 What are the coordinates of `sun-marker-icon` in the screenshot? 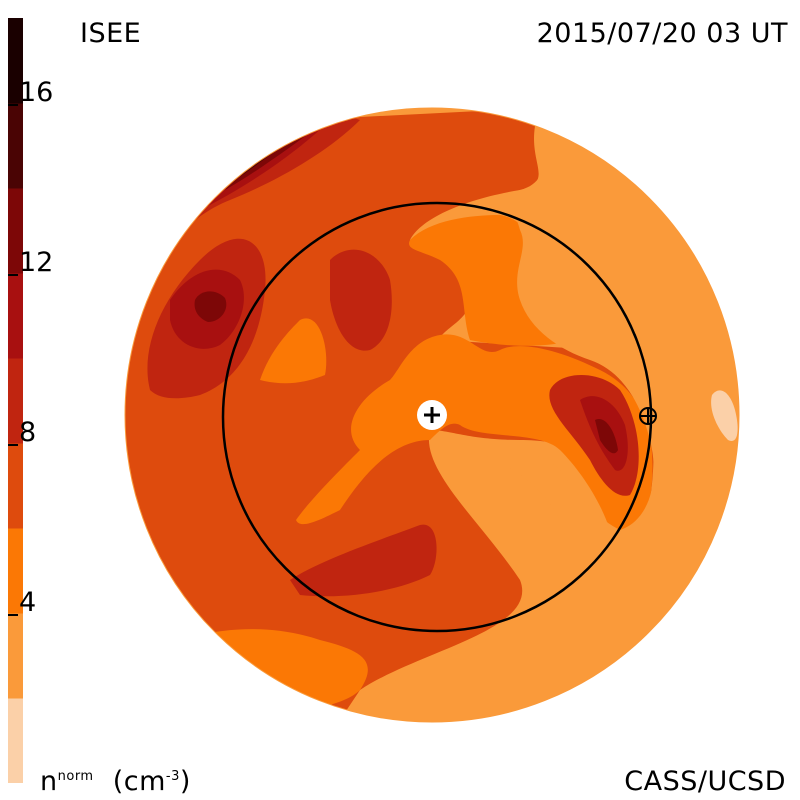 It's located at (432, 415).